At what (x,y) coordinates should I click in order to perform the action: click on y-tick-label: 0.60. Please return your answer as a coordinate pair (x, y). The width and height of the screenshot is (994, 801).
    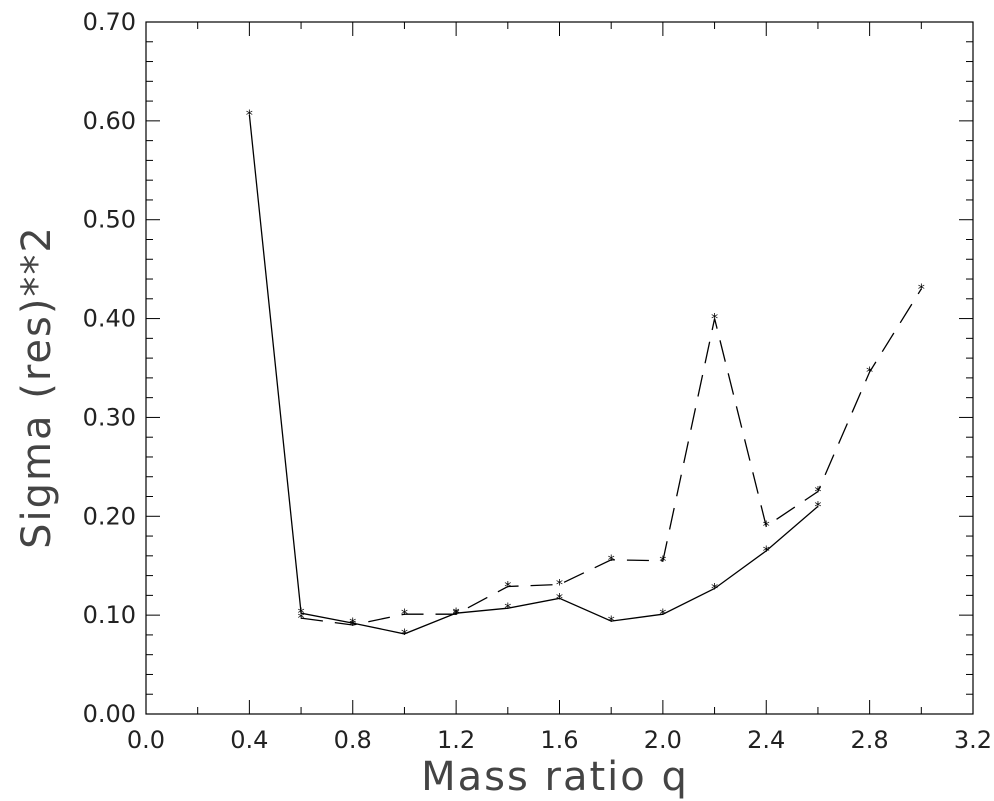
    Looking at the image, I should click on (109, 121).